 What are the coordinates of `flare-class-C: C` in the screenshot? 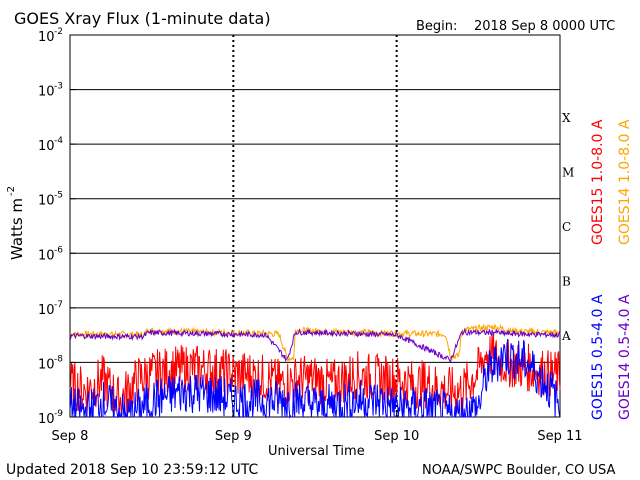 It's located at (566, 227).